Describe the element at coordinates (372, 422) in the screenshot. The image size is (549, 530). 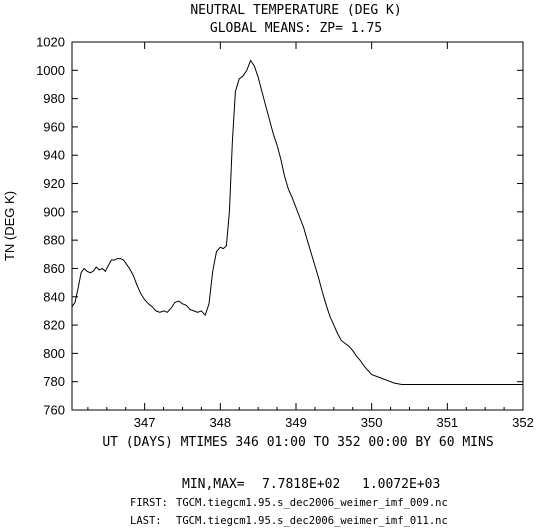
I see `x-tick-label: 350` at that location.